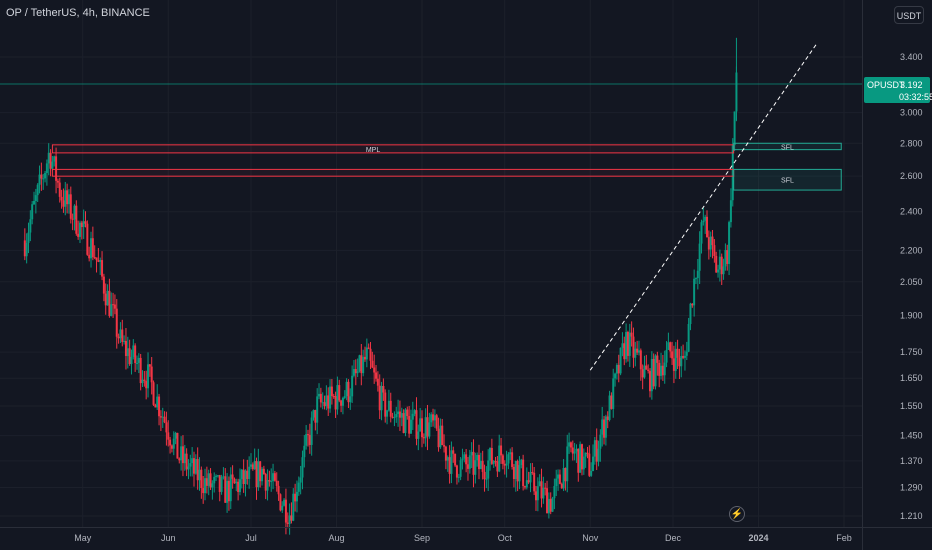 The width and height of the screenshot is (932, 550). What do you see at coordinates (909, 15) in the screenshot?
I see `currency-button: USDT` at bounding box center [909, 15].